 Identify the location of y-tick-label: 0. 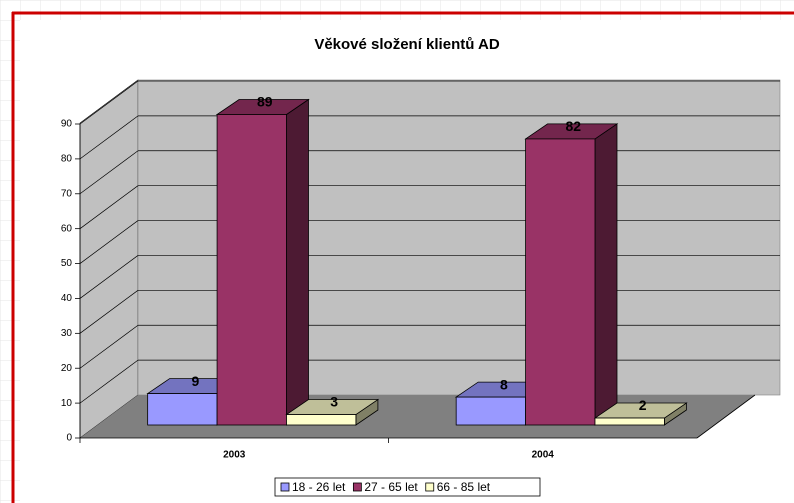
(69, 438).